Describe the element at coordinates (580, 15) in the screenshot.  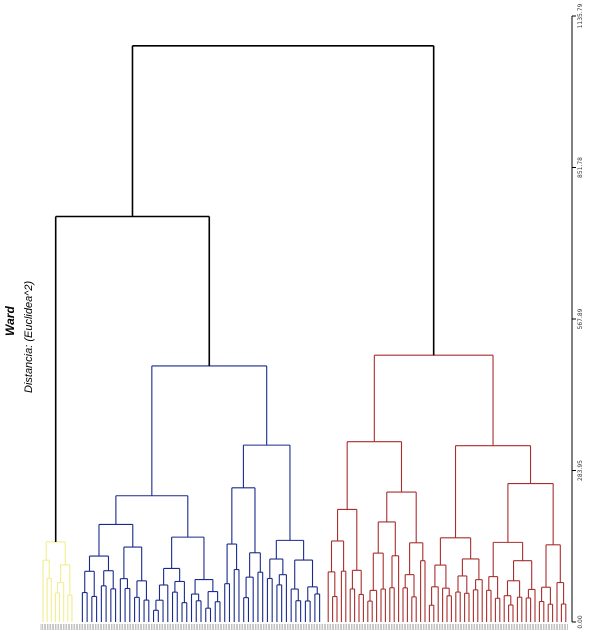
I see `y-tick-label: 1135.79` at that location.